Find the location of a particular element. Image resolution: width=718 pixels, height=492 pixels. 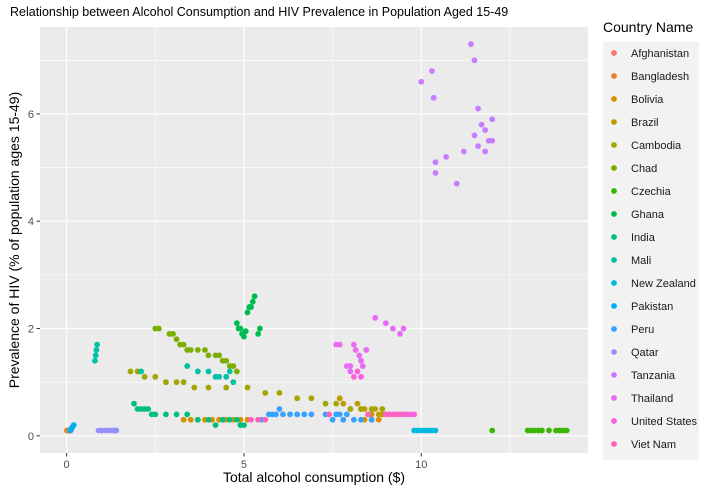

data-point-qatar is located at coordinates (116, 430).